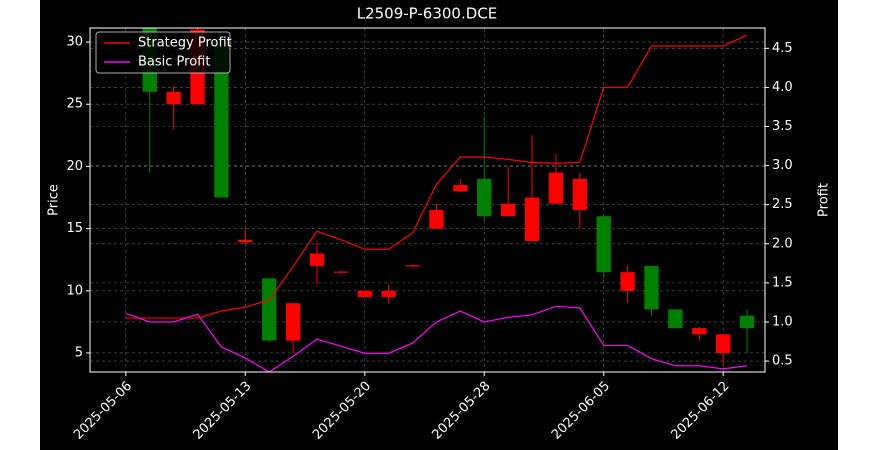  I want to click on y2-axis-label: Profit, so click(824, 200).